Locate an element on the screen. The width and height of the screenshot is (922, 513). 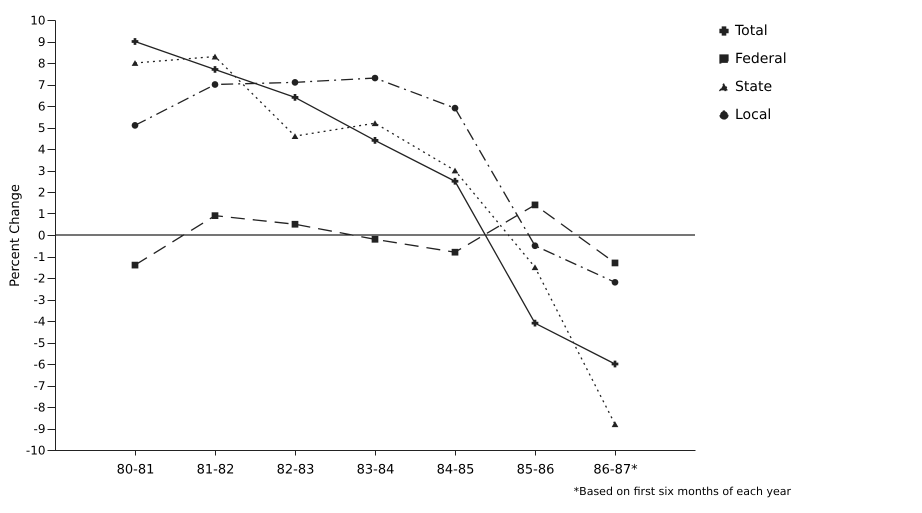
y-tick-label: 1 is located at coordinates (42, 214).